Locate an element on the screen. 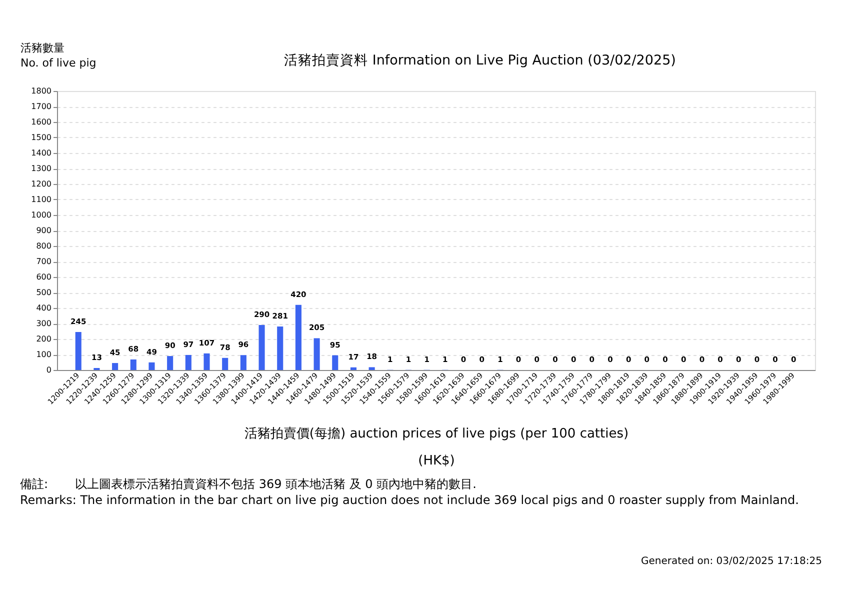 This screenshot has width=842, height=595. y-tick-label: 1000 is located at coordinates (41, 215).